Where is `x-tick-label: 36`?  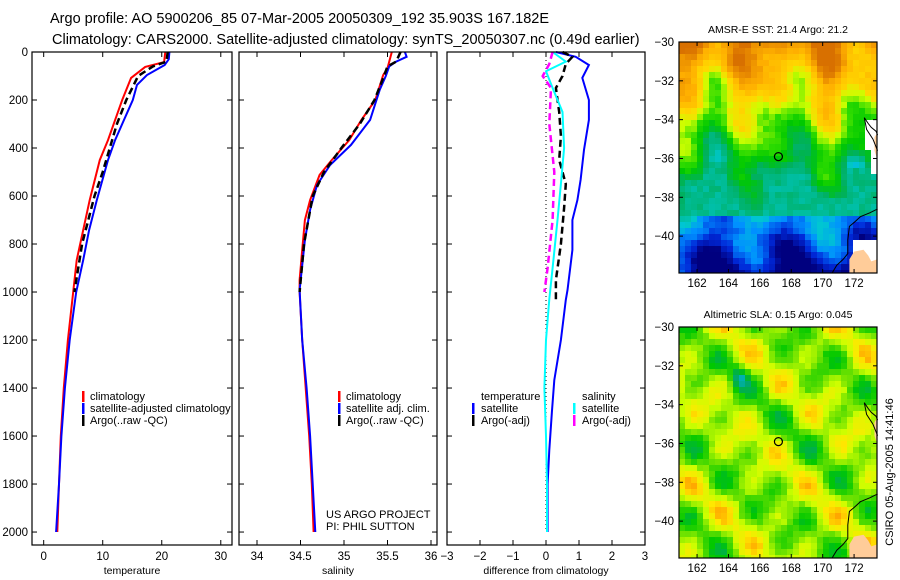 x-tick-label: 36 is located at coordinates (431, 557).